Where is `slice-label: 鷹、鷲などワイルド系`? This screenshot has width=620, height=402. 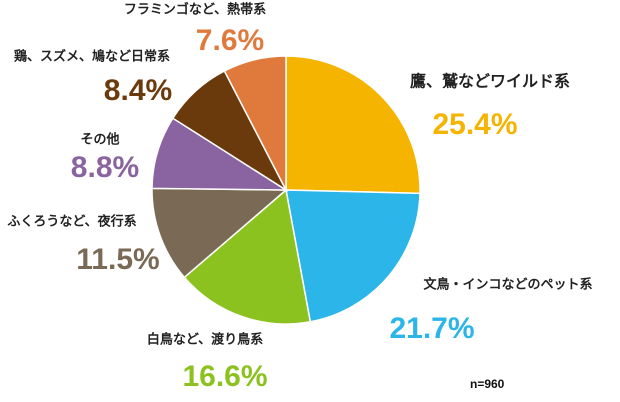
slice-label: 鷹、鷲などワイルド系 is located at coordinates (490, 81).